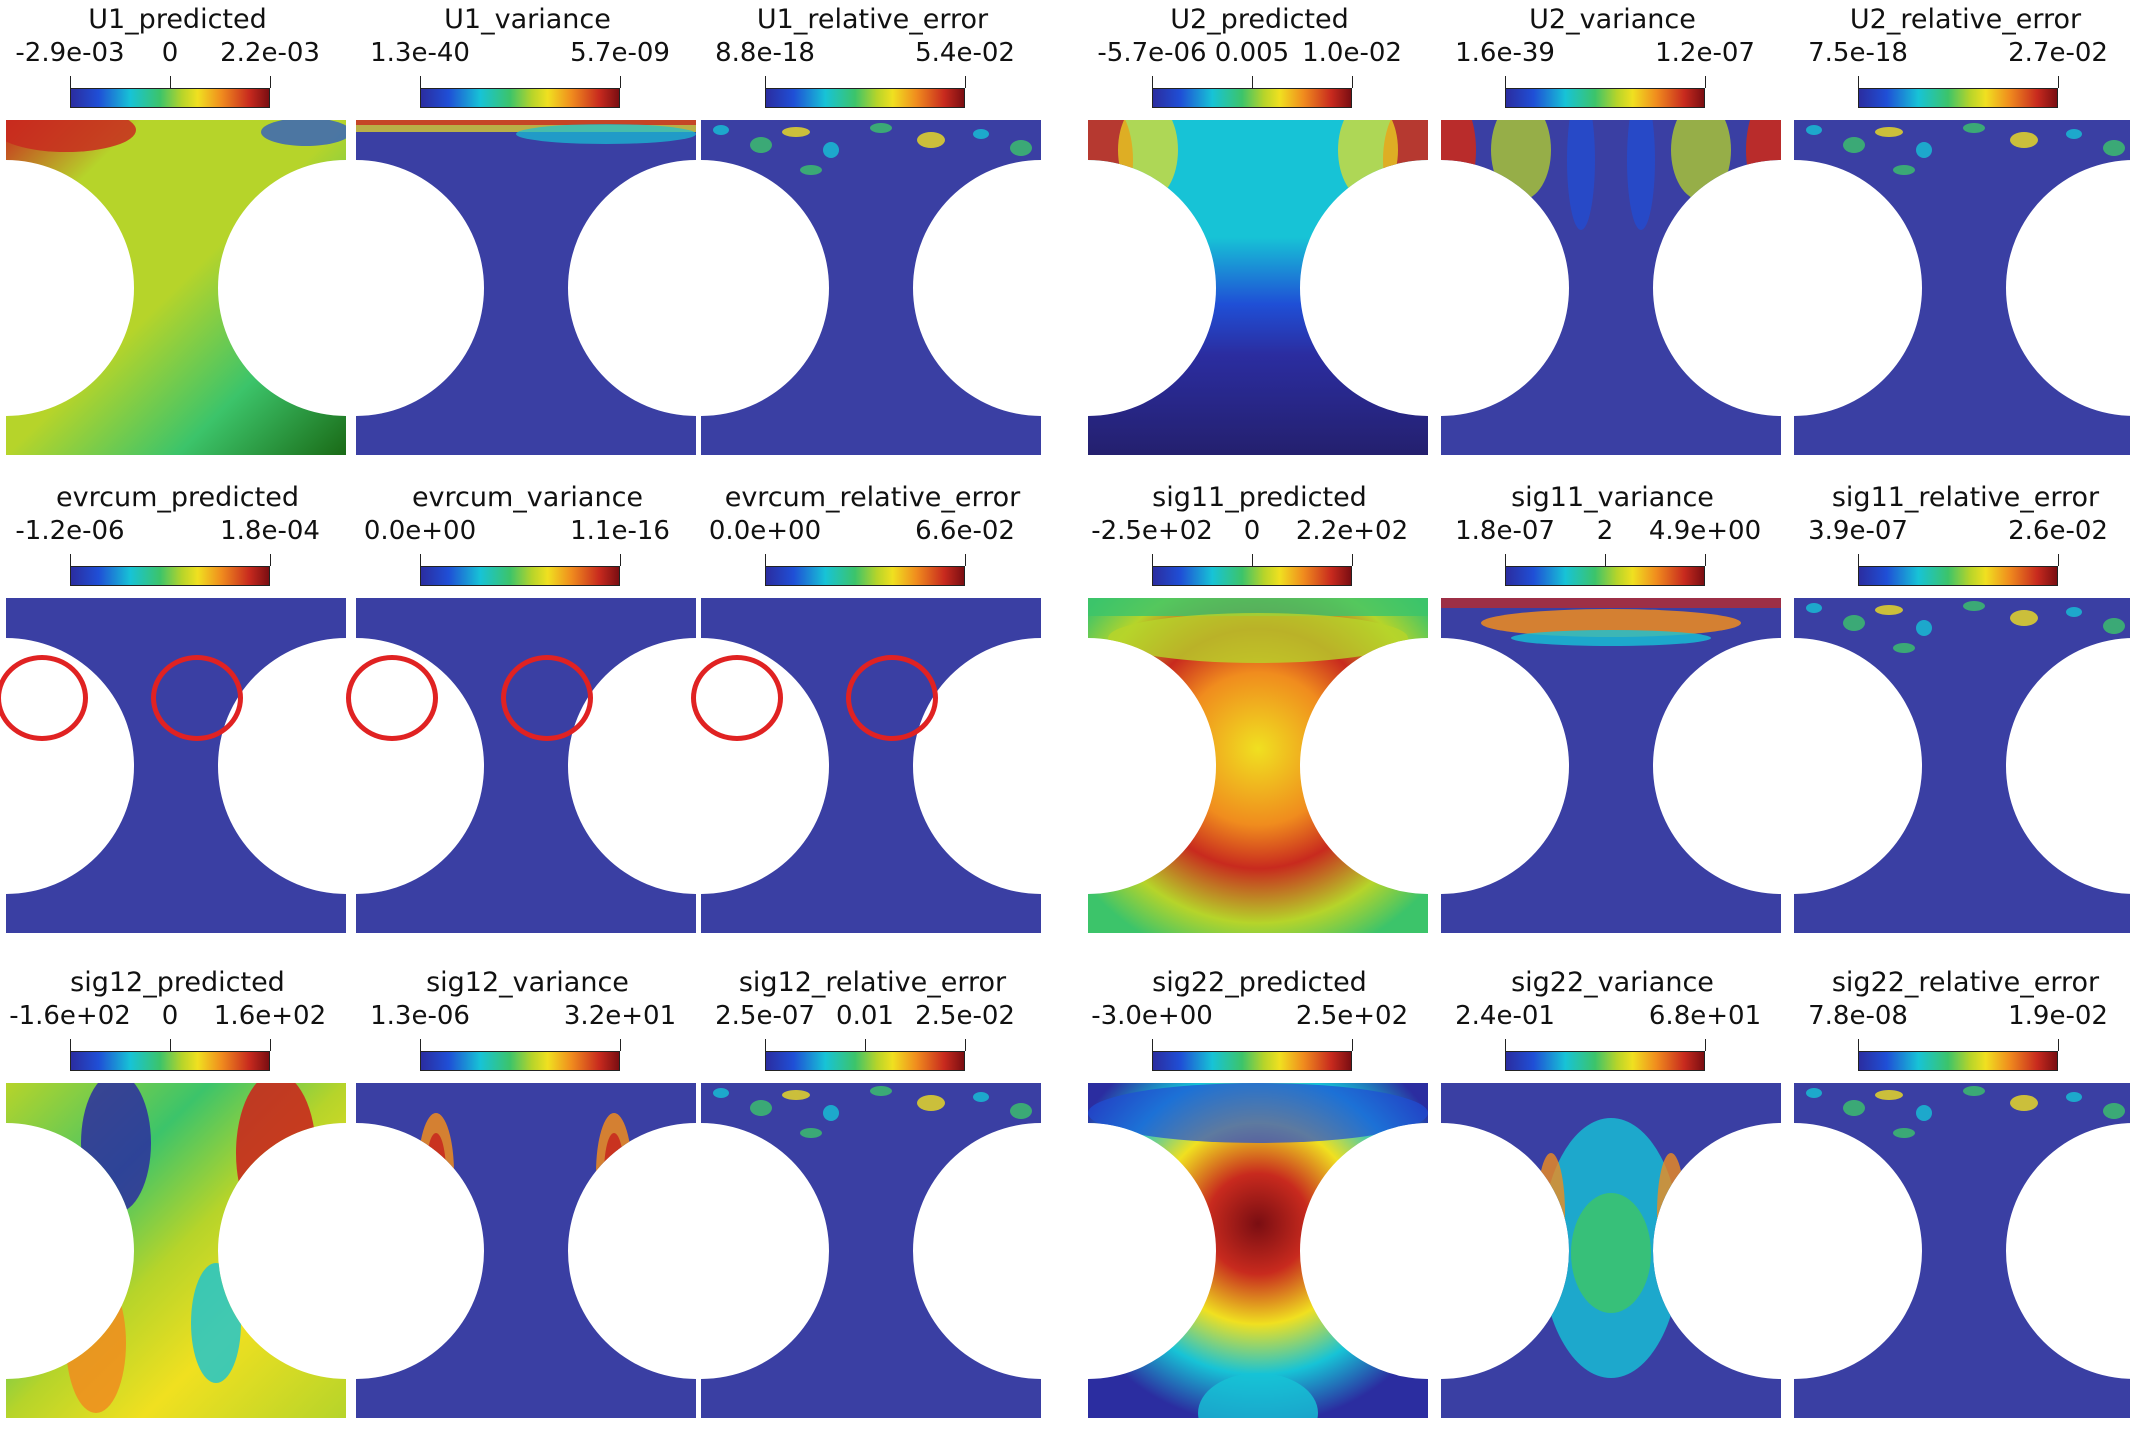 The height and width of the screenshot is (1438, 2130). I want to click on colorbar-tick-label: 1.8e-07, so click(1505, 531).